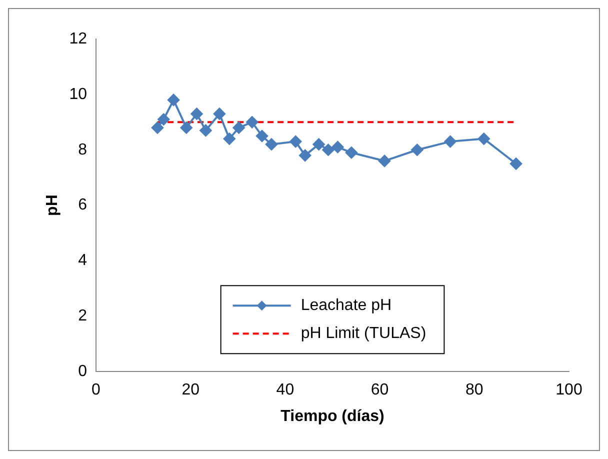 This screenshot has width=608, height=459. Describe the element at coordinates (285, 390) in the screenshot. I see `x-tick-label: 40` at that location.